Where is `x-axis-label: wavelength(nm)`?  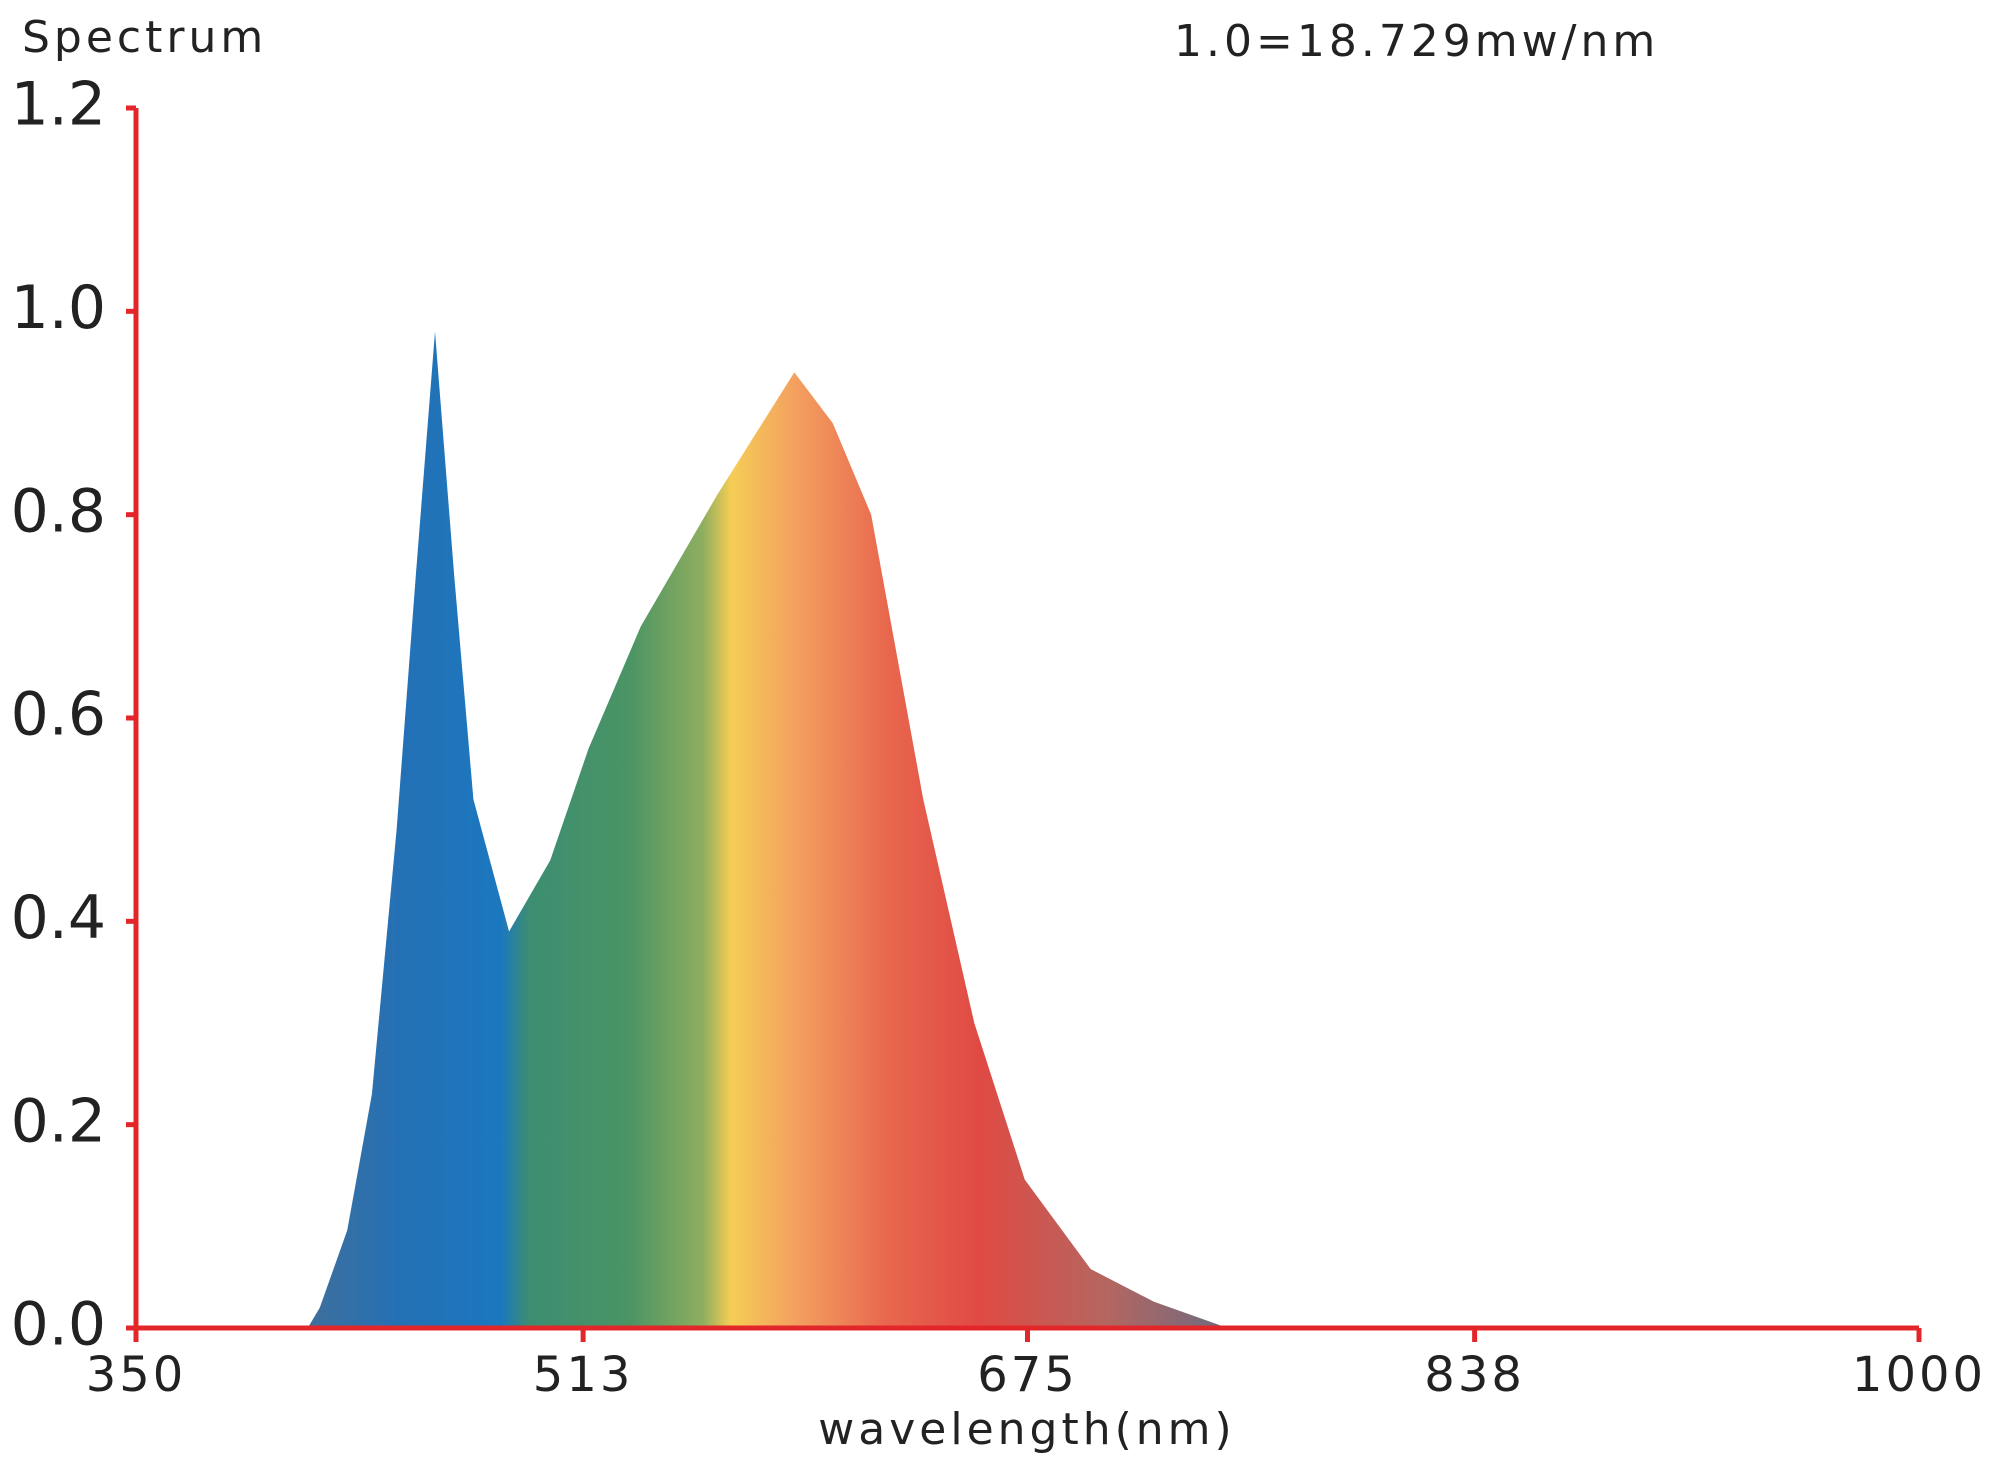
x-axis-label: wavelength(nm) is located at coordinates (1026, 1429).